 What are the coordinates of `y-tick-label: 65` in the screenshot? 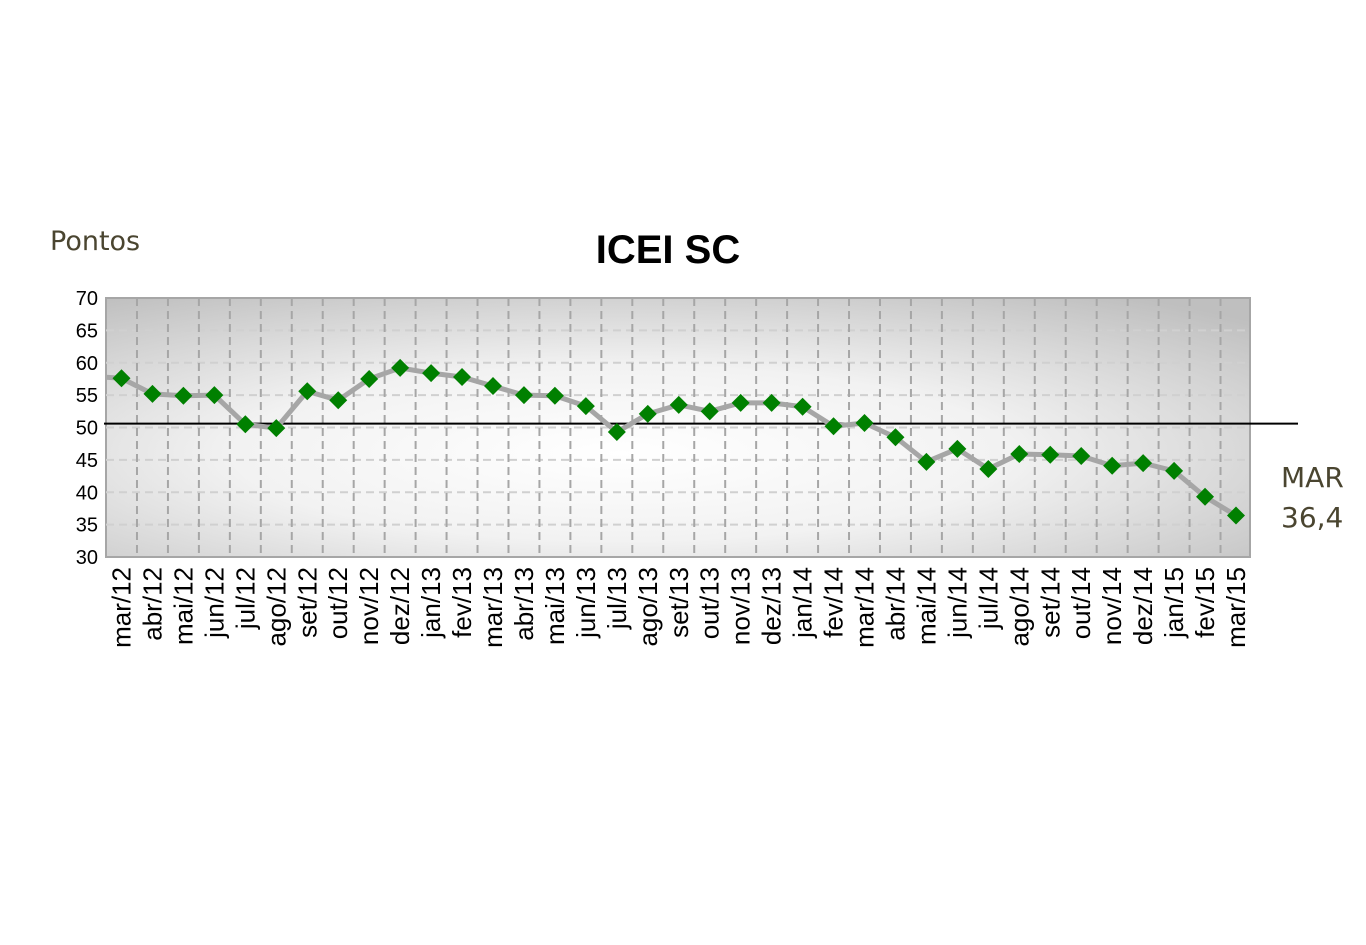 It's located at (87, 331).